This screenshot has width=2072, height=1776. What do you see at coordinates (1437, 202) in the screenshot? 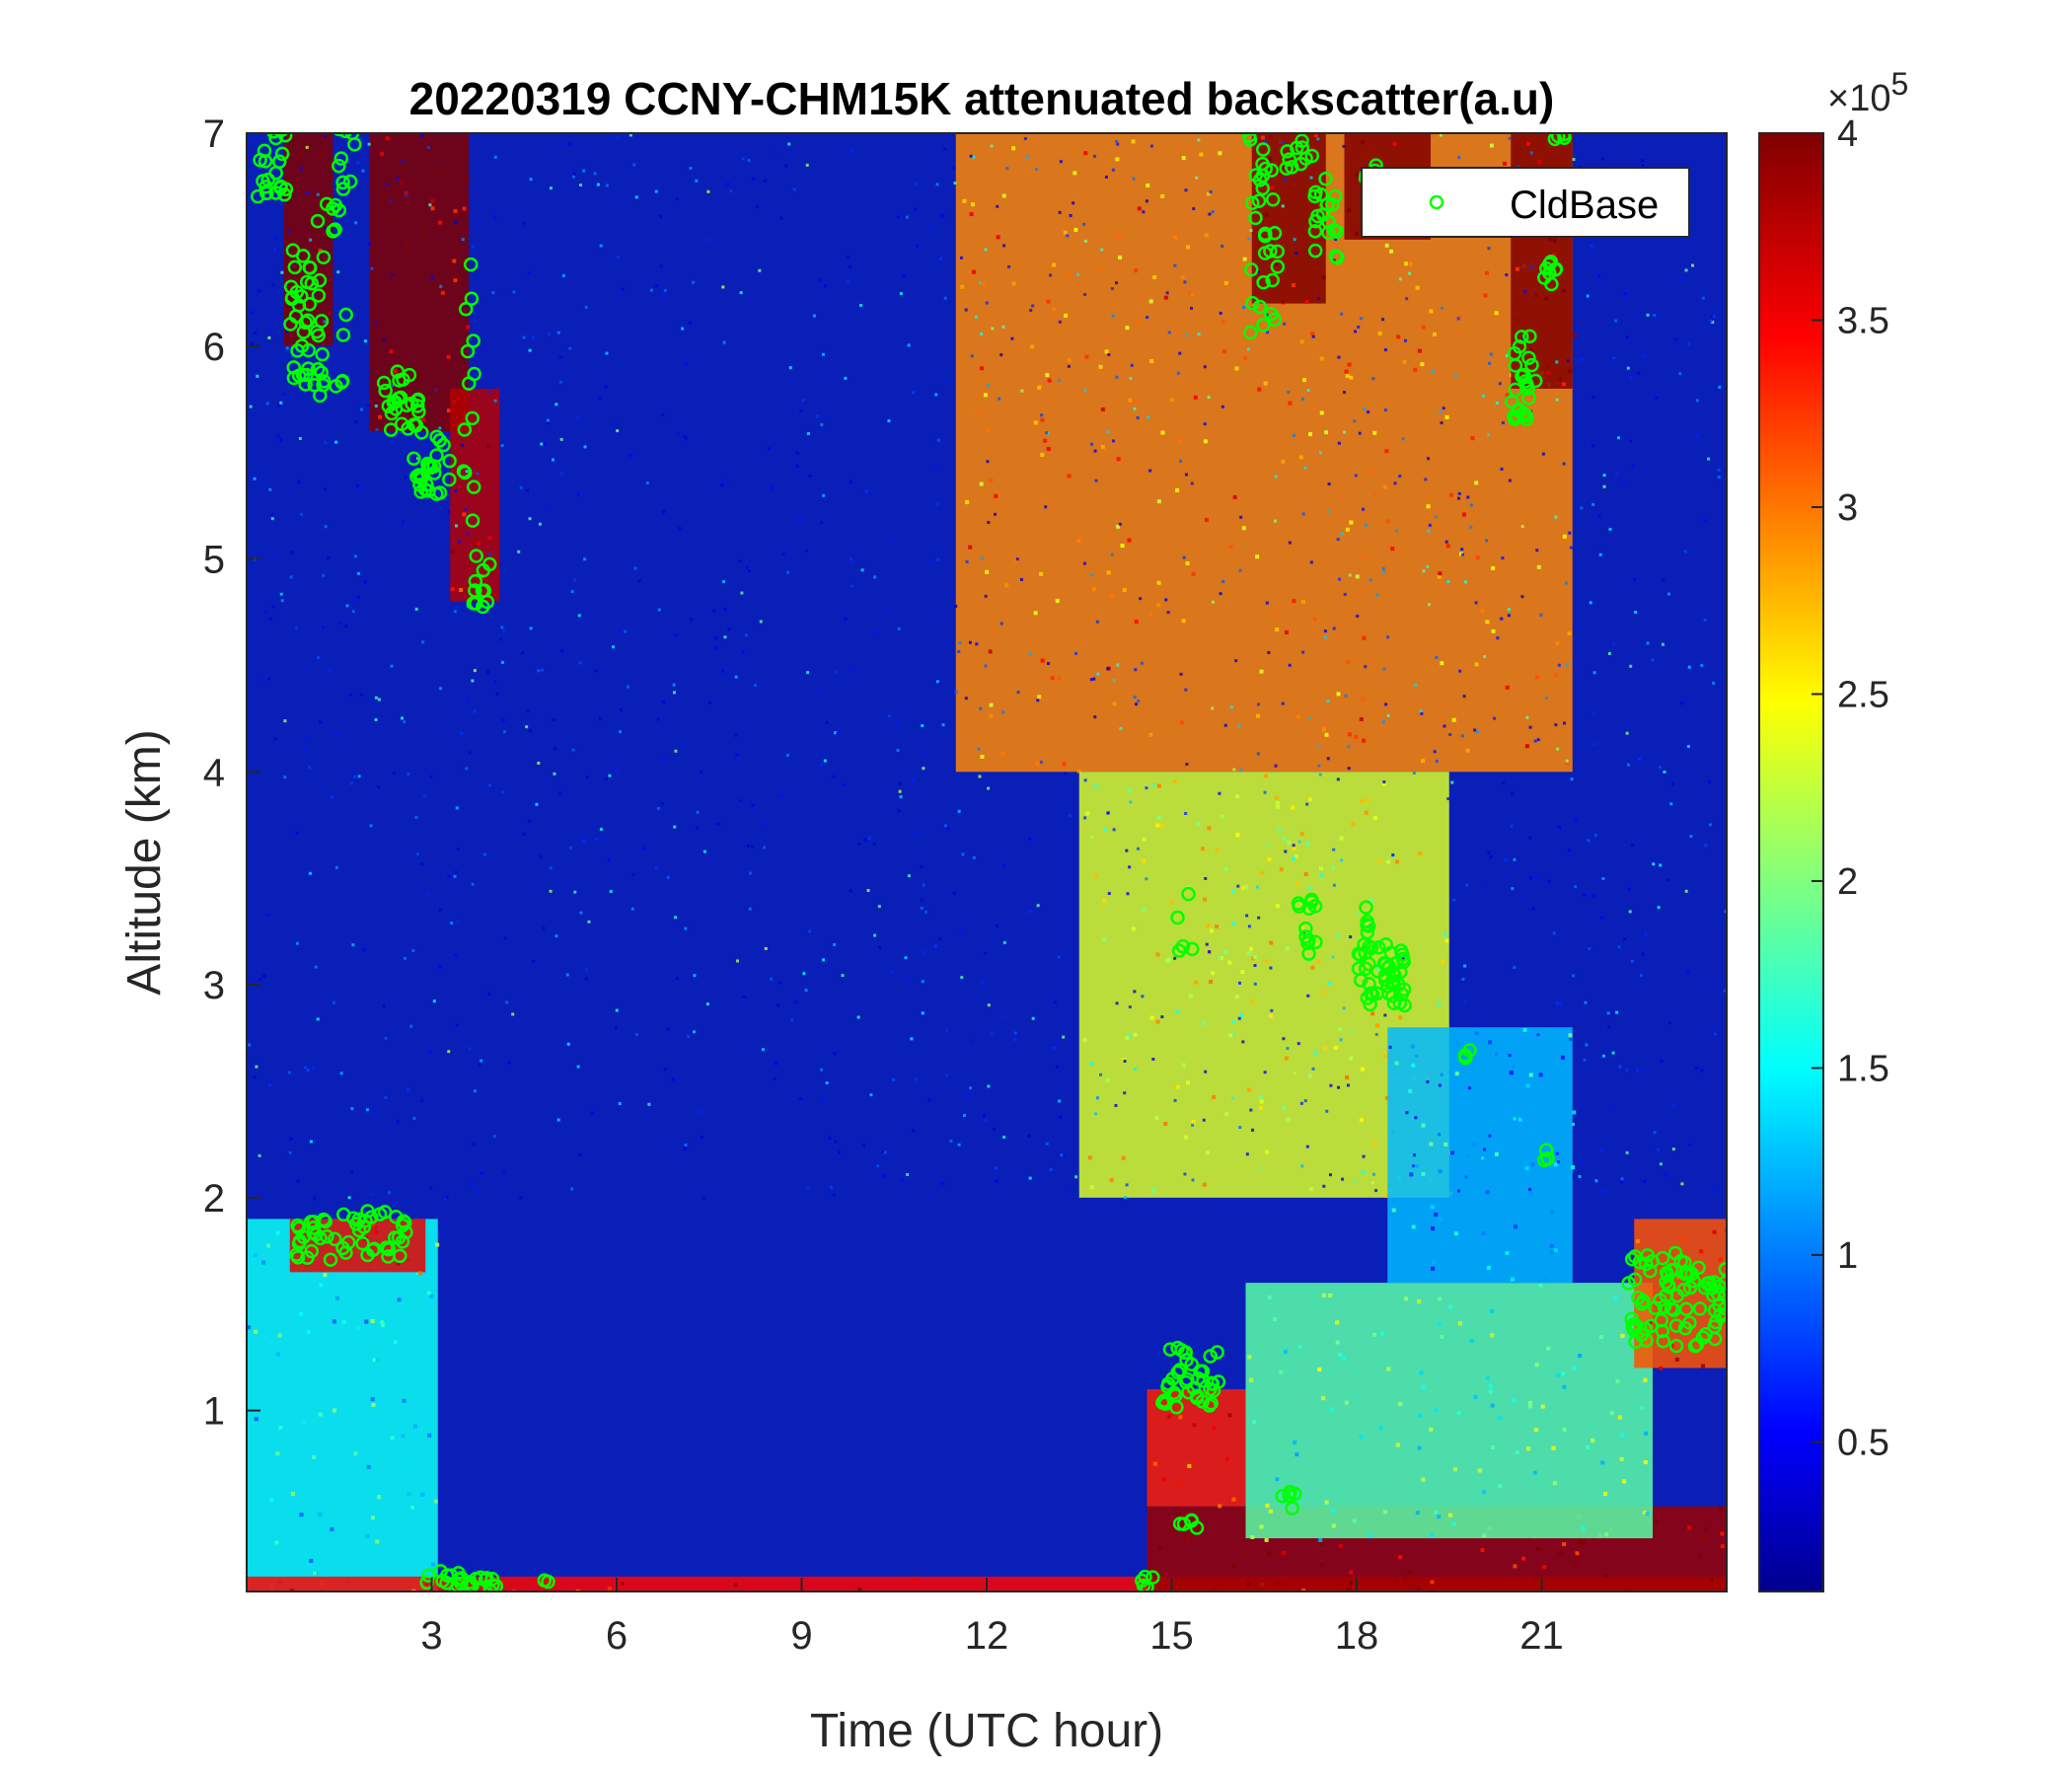
I see `legend-marker` at bounding box center [1437, 202].